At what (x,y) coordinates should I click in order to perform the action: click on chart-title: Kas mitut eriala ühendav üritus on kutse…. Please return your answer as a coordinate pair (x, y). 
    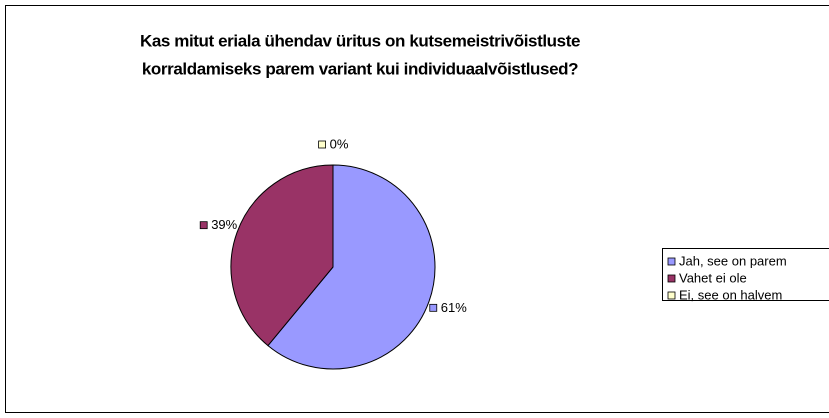
    Looking at the image, I should click on (360, 40).